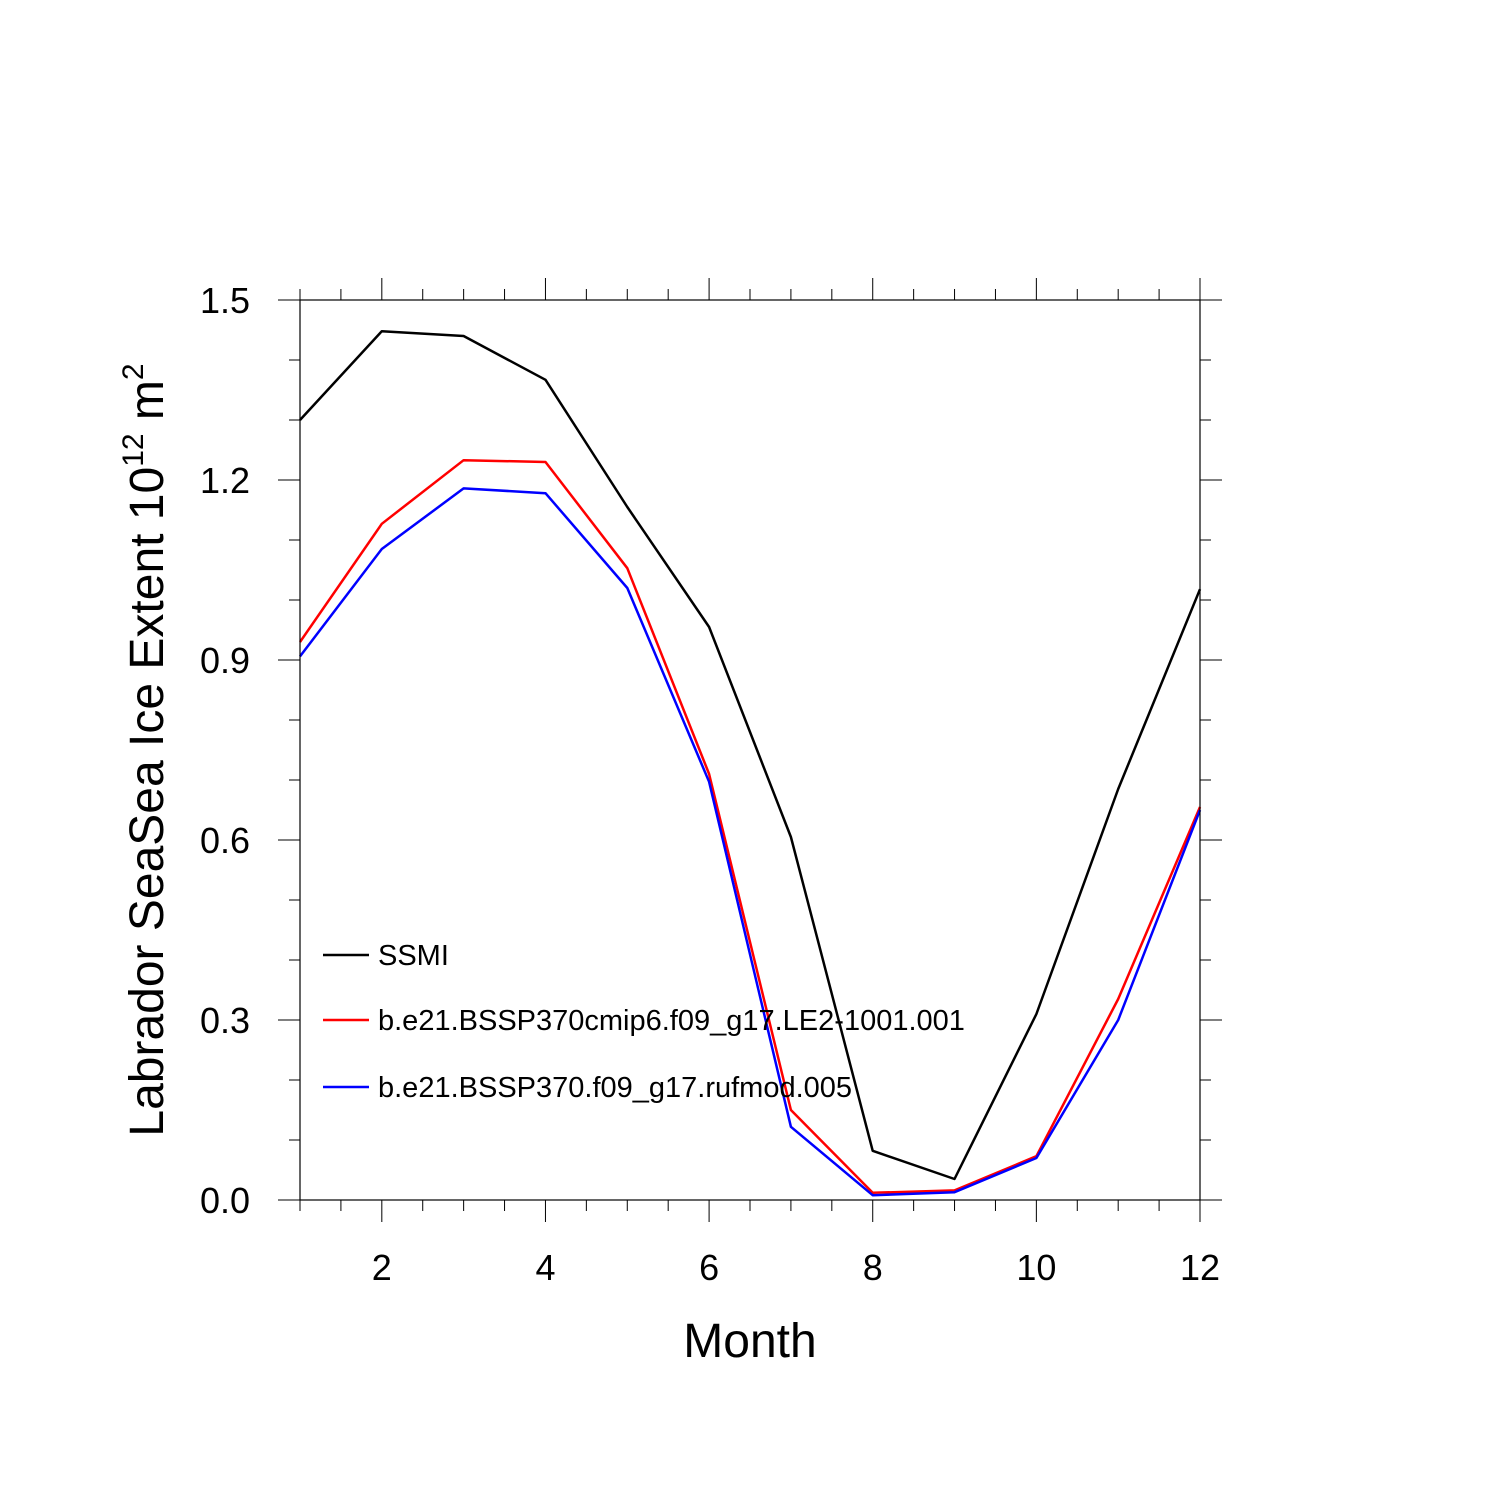 This screenshot has height=1500, width=1500. Describe the element at coordinates (413, 956) in the screenshot. I see `legend-label-ssmi: SSMI` at that location.